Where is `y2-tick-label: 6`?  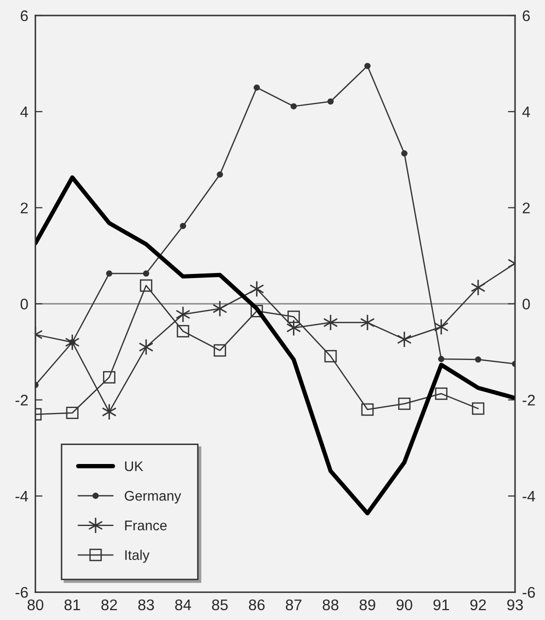 y2-tick-label: 6 is located at coordinates (526, 16).